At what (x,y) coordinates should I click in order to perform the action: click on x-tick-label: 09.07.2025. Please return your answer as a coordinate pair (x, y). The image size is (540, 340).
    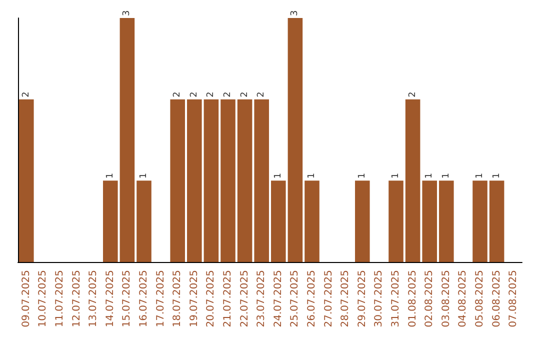
    Looking at the image, I should click on (26, 299).